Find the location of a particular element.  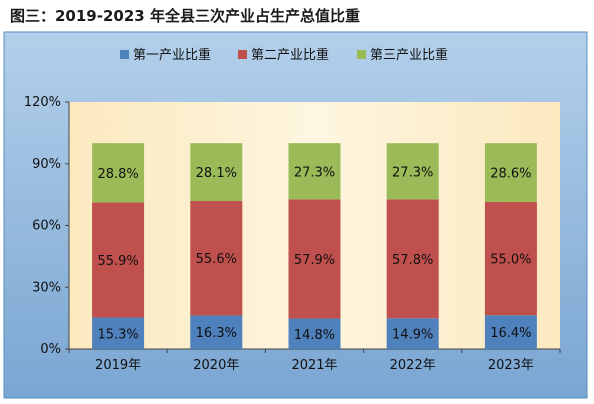

data-label-series1-cat2: 16.3% is located at coordinates (216, 333).